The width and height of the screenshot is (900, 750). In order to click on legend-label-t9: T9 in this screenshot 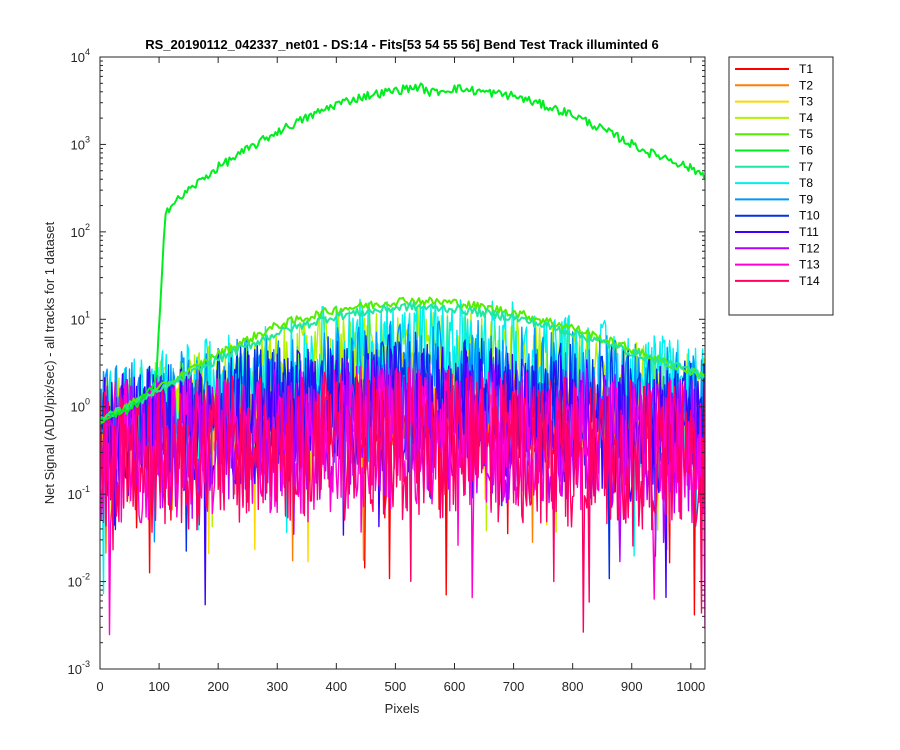, I will do `click(806, 199)`.